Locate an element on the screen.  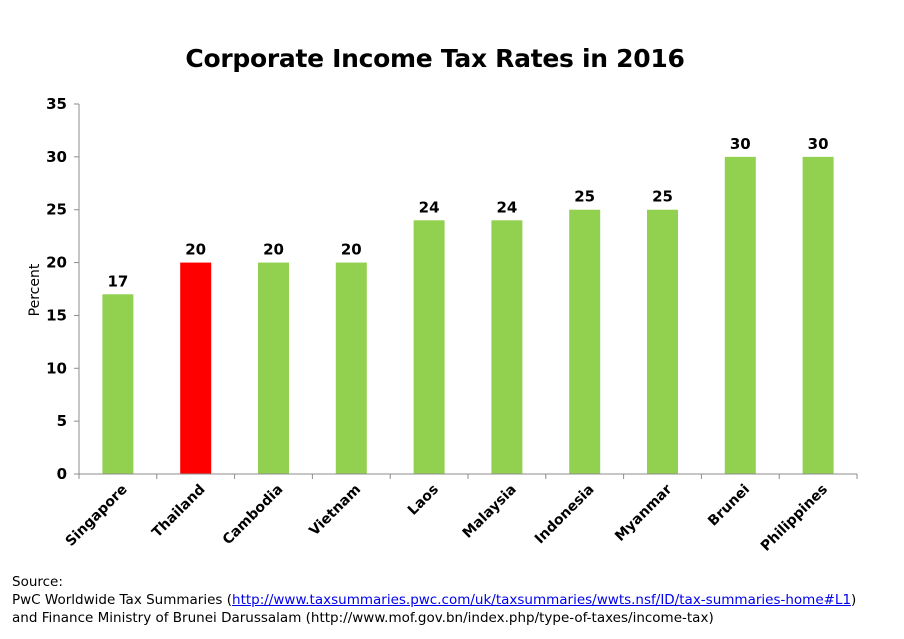
y-tick-label: 25 is located at coordinates (56, 210).